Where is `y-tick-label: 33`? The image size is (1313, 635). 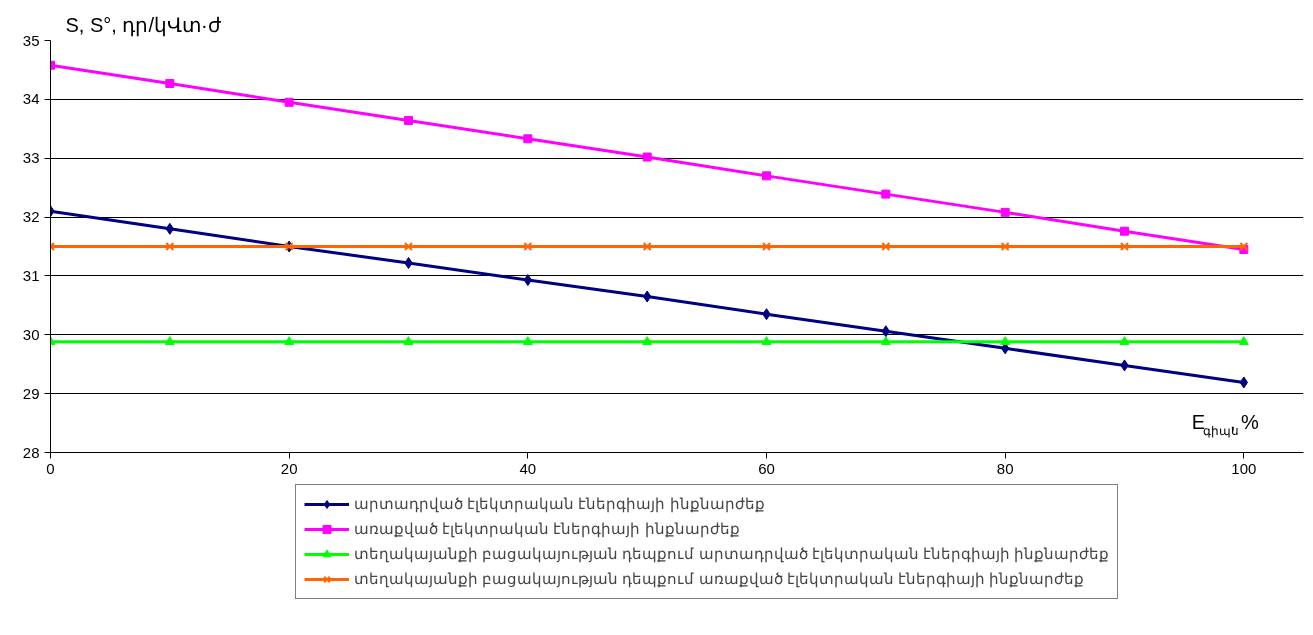 y-tick-label: 33 is located at coordinates (31, 158).